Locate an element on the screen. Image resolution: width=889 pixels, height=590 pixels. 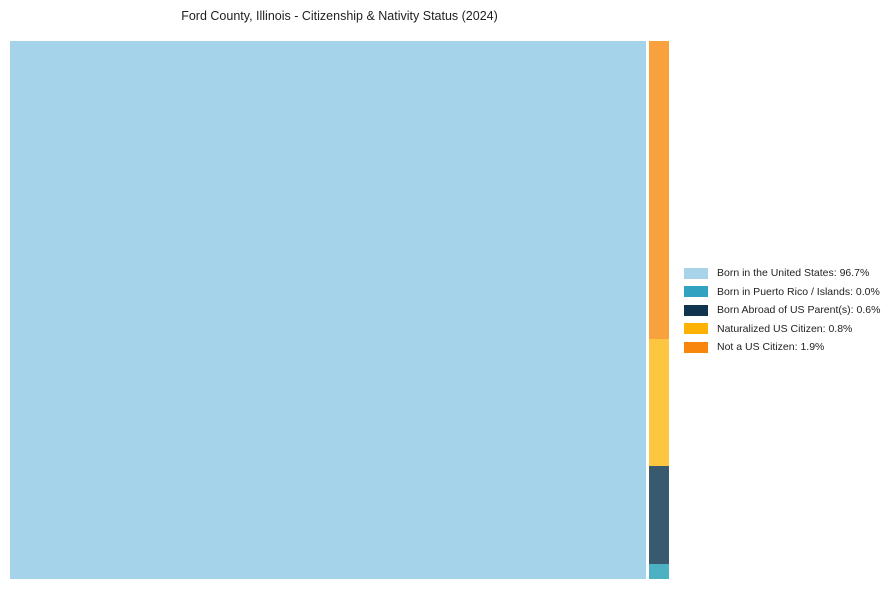
legend-item-born-abroad-of-us-parents: Born Abroad of US Parent(s): 0.6% is located at coordinates (782, 310).